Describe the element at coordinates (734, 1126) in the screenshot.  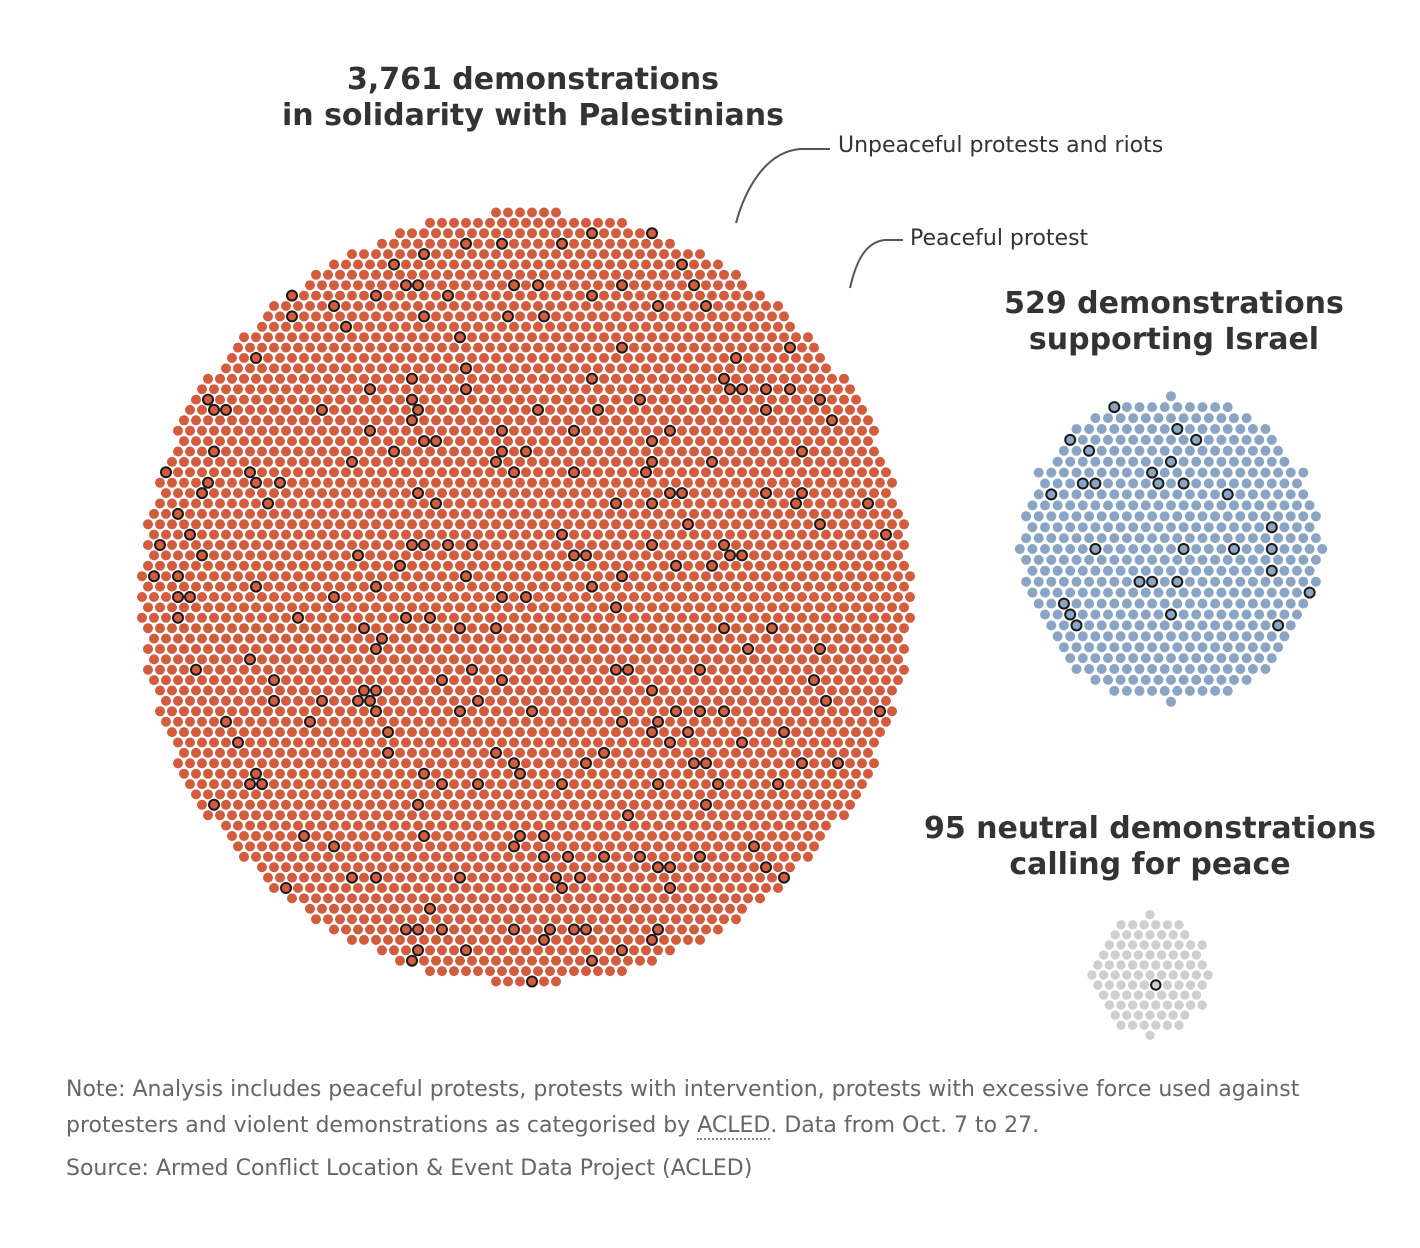
I see `acled-link: ACLED` at that location.